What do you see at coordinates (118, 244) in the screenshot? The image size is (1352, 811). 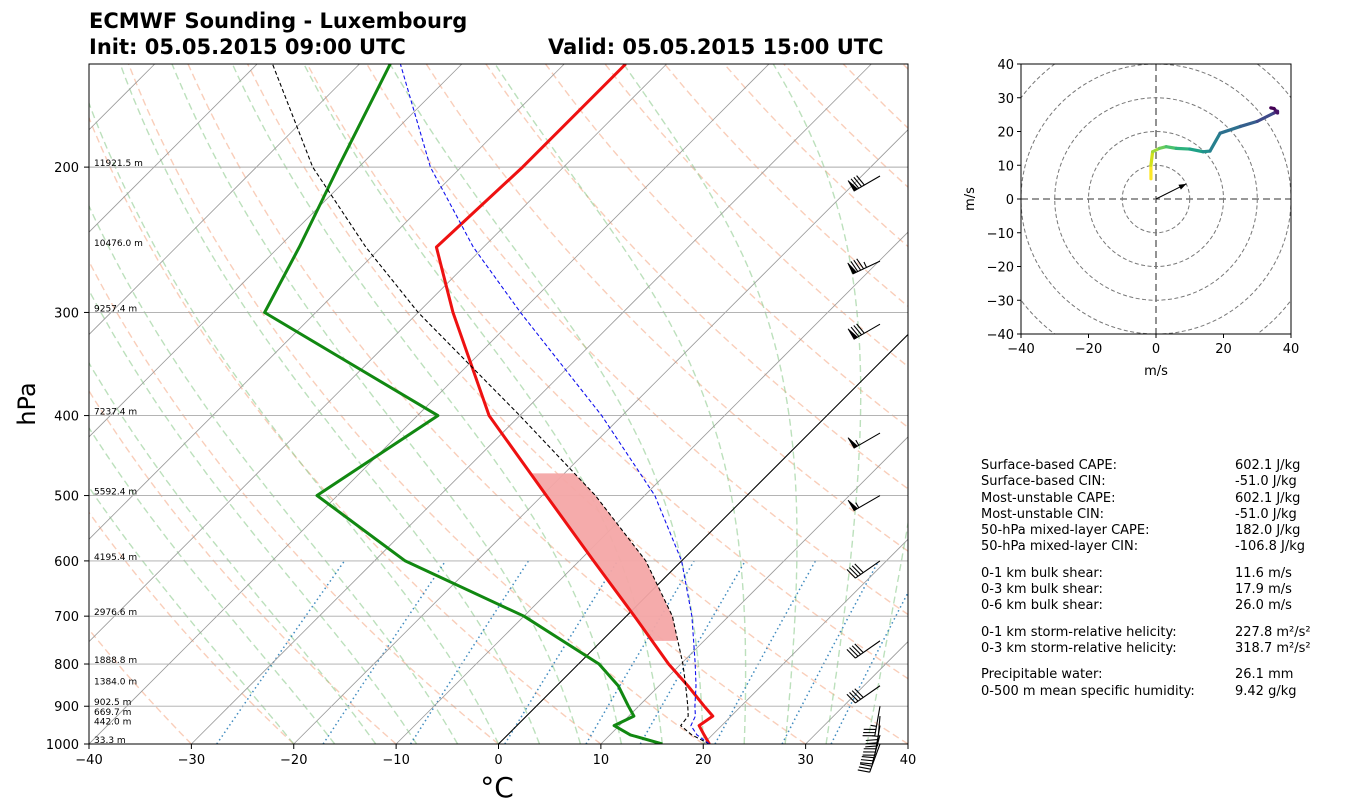 I see `height-label: 10476.0 m` at bounding box center [118, 244].